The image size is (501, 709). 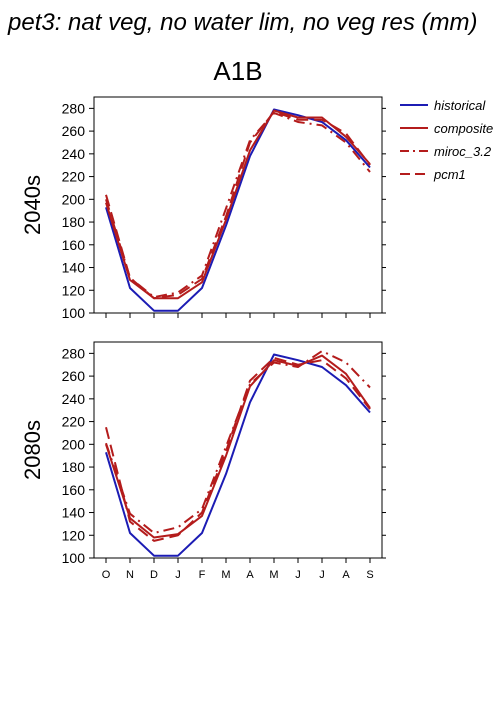 What do you see at coordinates (32, 205) in the screenshot?
I see `panel-label: 2040s` at bounding box center [32, 205].